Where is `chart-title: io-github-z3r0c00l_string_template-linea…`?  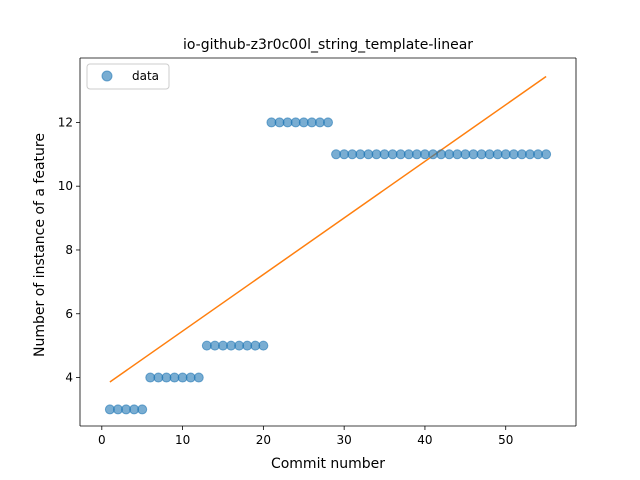 chart-title: io-github-z3r0c00l_string_template-linea… is located at coordinates (328, 45).